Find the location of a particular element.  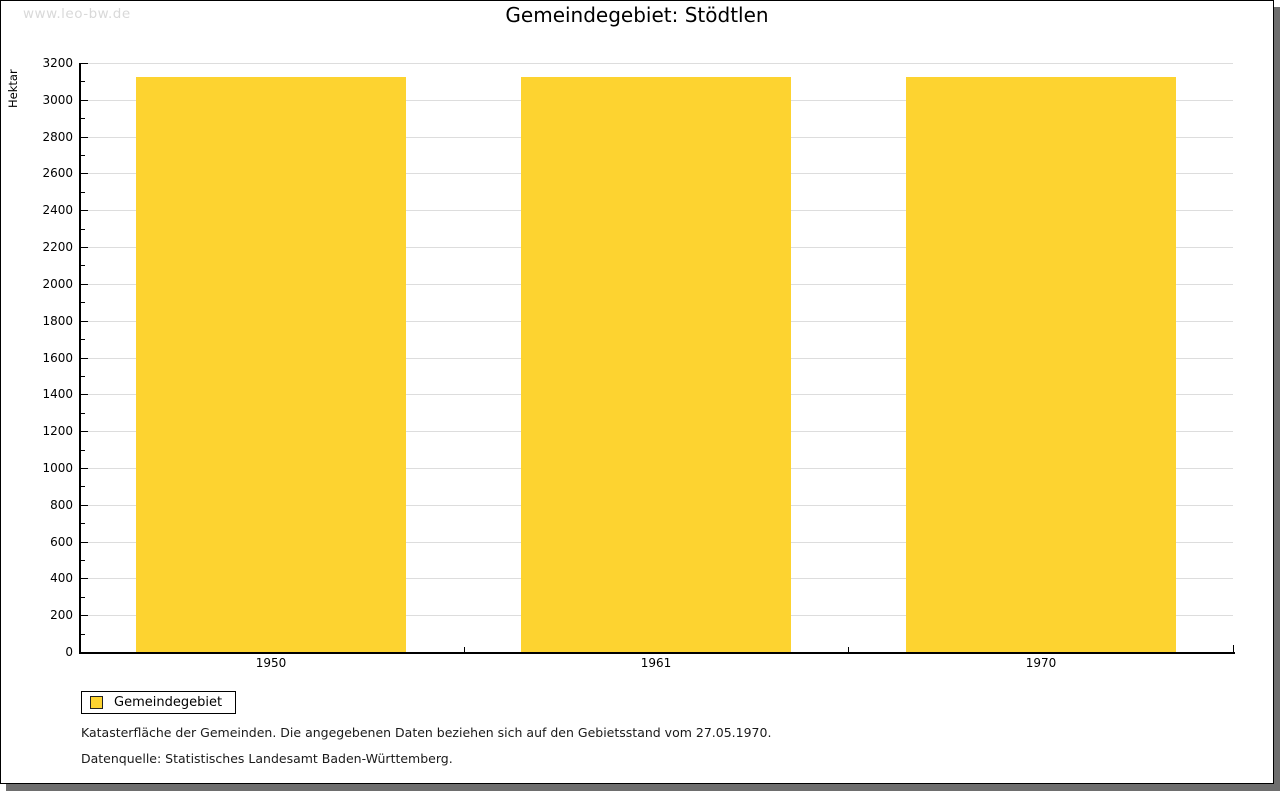

x-tick-label-1950: 1950 is located at coordinates (271, 663).